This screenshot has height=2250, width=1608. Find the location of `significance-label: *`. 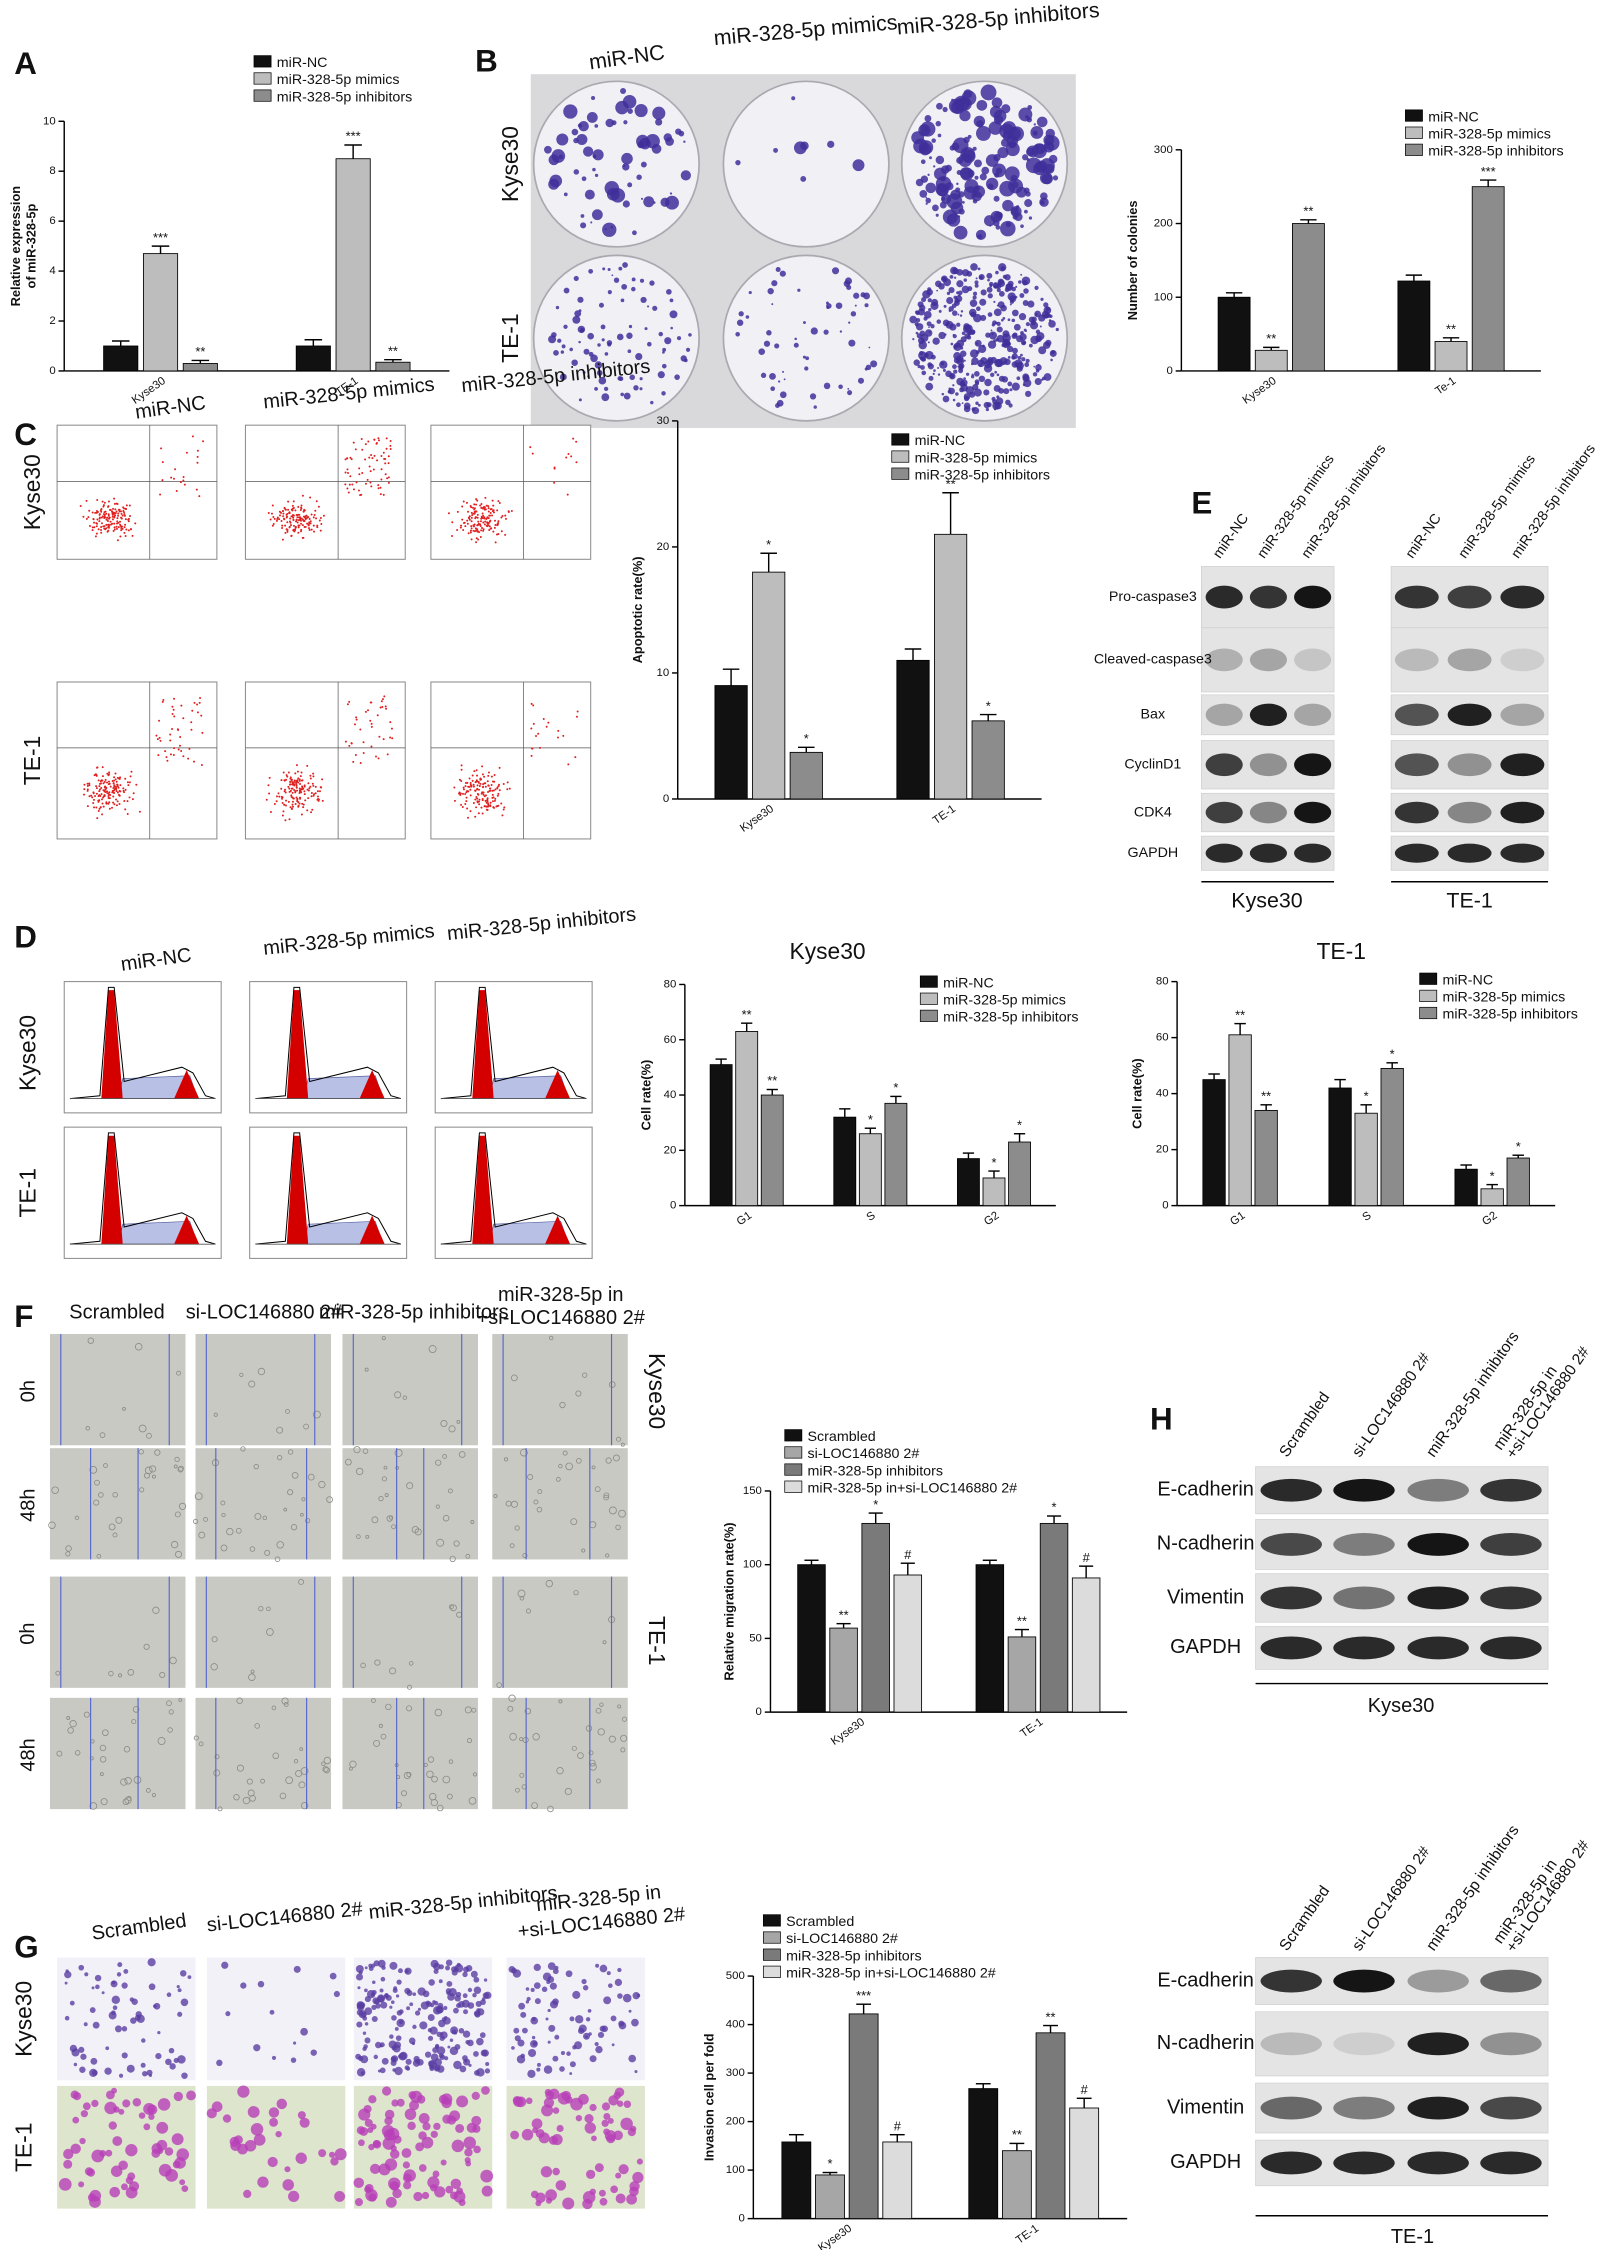

significance-label: * is located at coordinates (1366, 1096).